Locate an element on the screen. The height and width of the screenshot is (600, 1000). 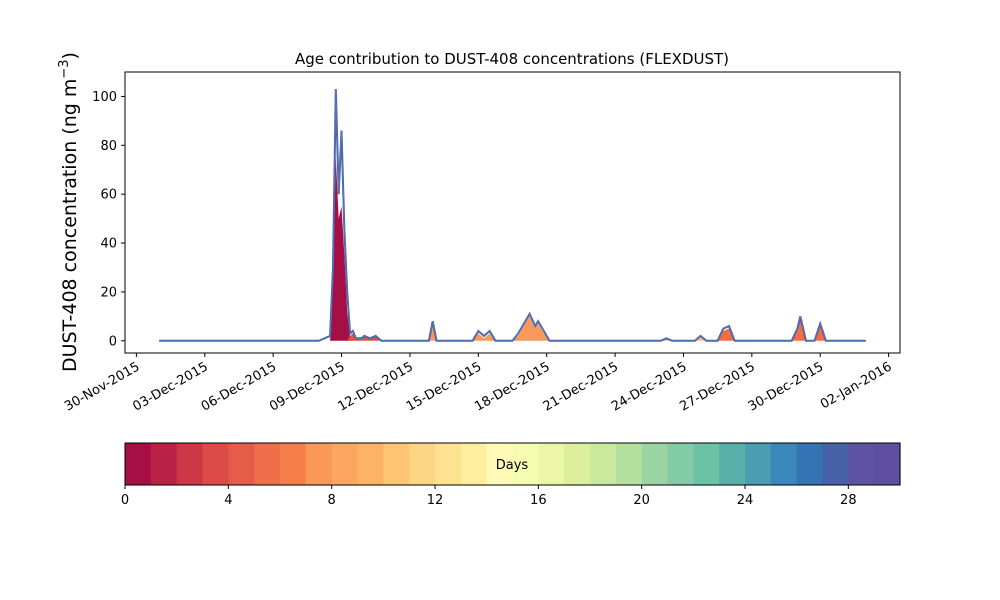
y-tick-label: 100 is located at coordinates (104, 97).